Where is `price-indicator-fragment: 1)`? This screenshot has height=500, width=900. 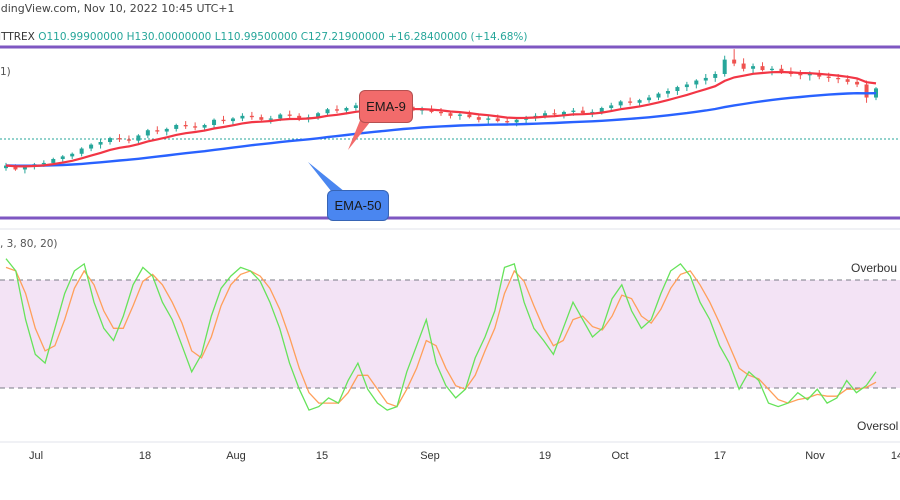 price-indicator-fragment: 1) is located at coordinates (5, 72).